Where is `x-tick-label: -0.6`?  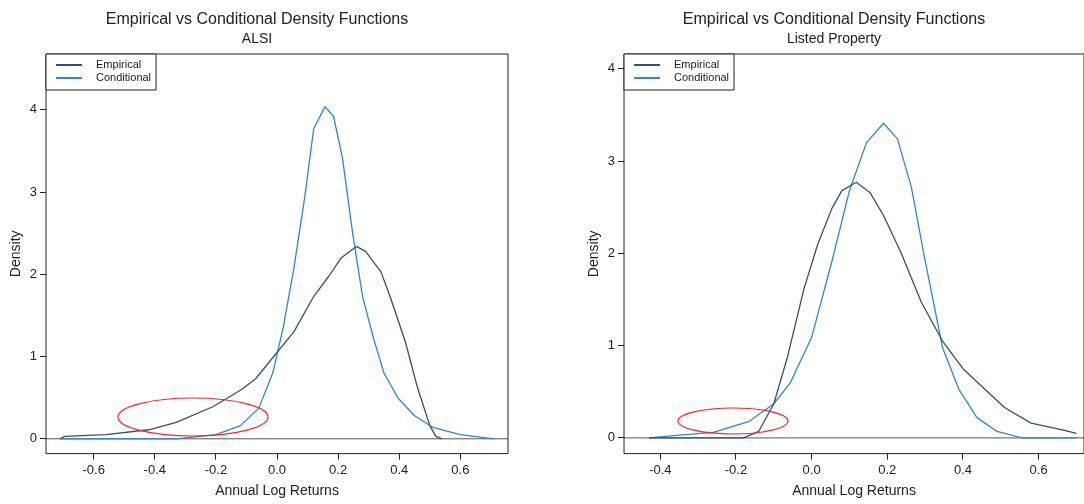
x-tick-label: -0.6 is located at coordinates (93, 469).